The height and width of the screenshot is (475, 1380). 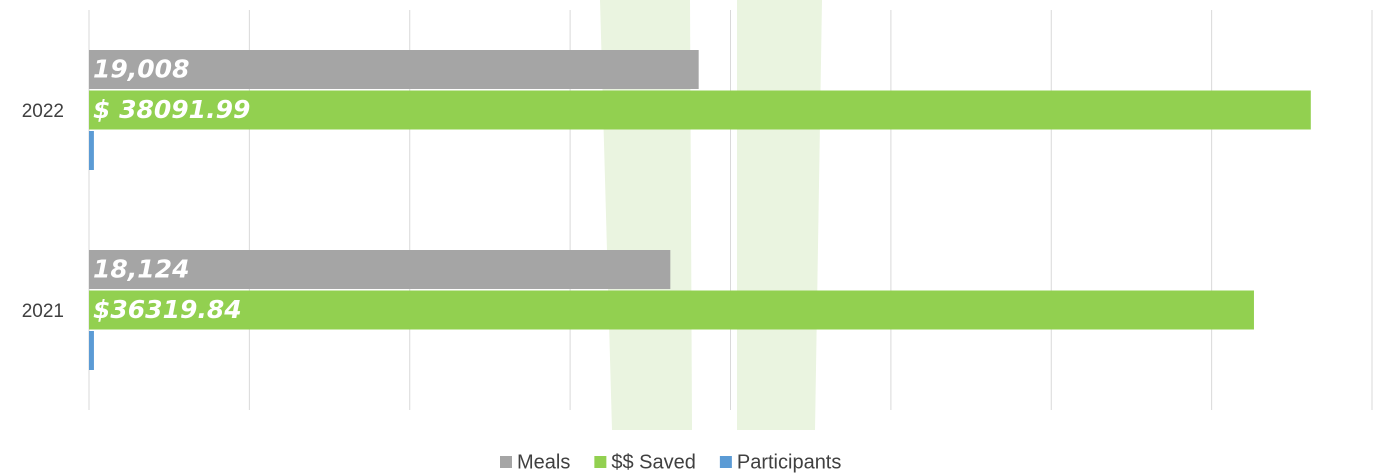 What do you see at coordinates (119, 150) in the screenshot?
I see `data-label: 153` at bounding box center [119, 150].